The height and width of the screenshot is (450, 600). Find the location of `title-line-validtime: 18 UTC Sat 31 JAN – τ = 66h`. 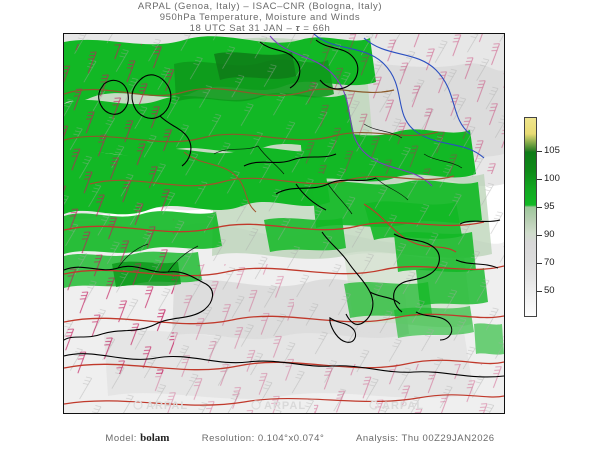

title-line-validtime: 18 UTC Sat 31 JAN – τ = 66h is located at coordinates (260, 28).